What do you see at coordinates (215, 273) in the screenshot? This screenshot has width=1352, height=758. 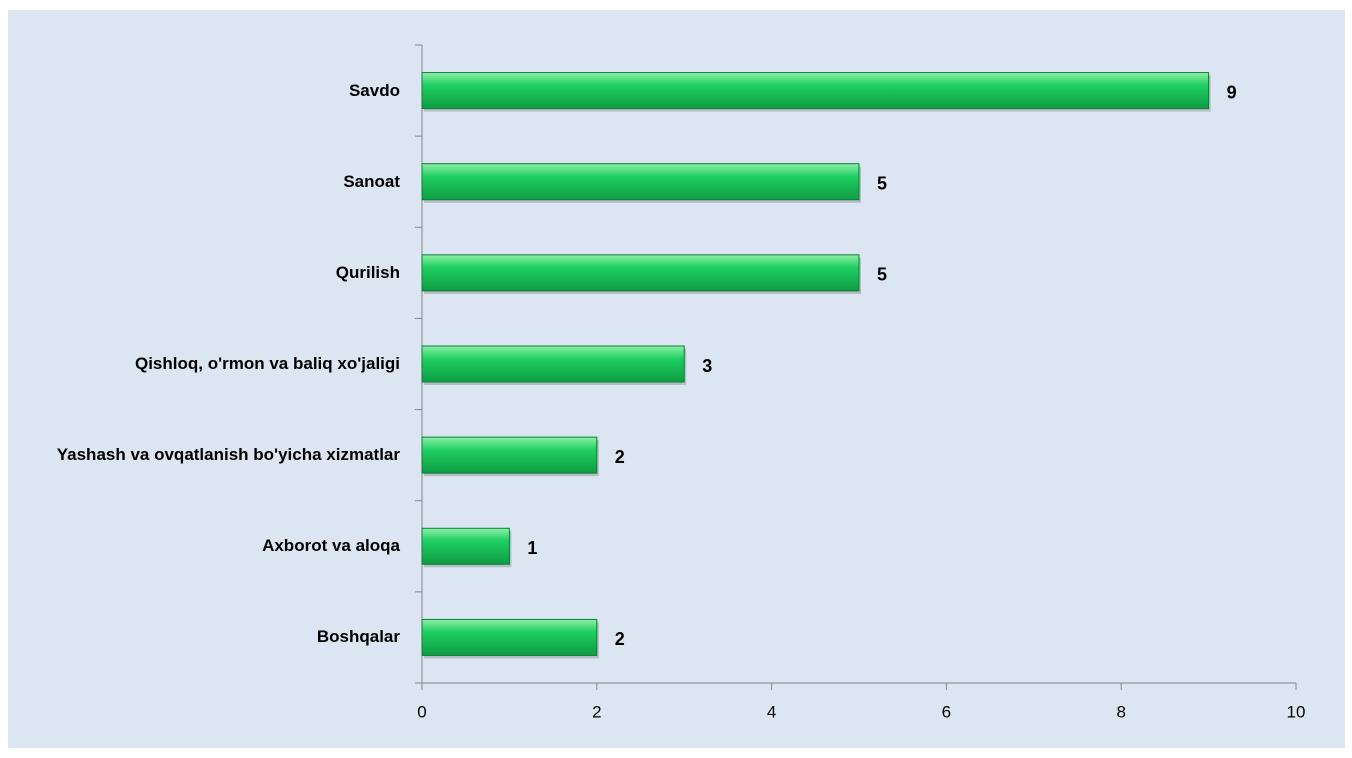 I see `category-label-box: Qurilish` at bounding box center [215, 273].